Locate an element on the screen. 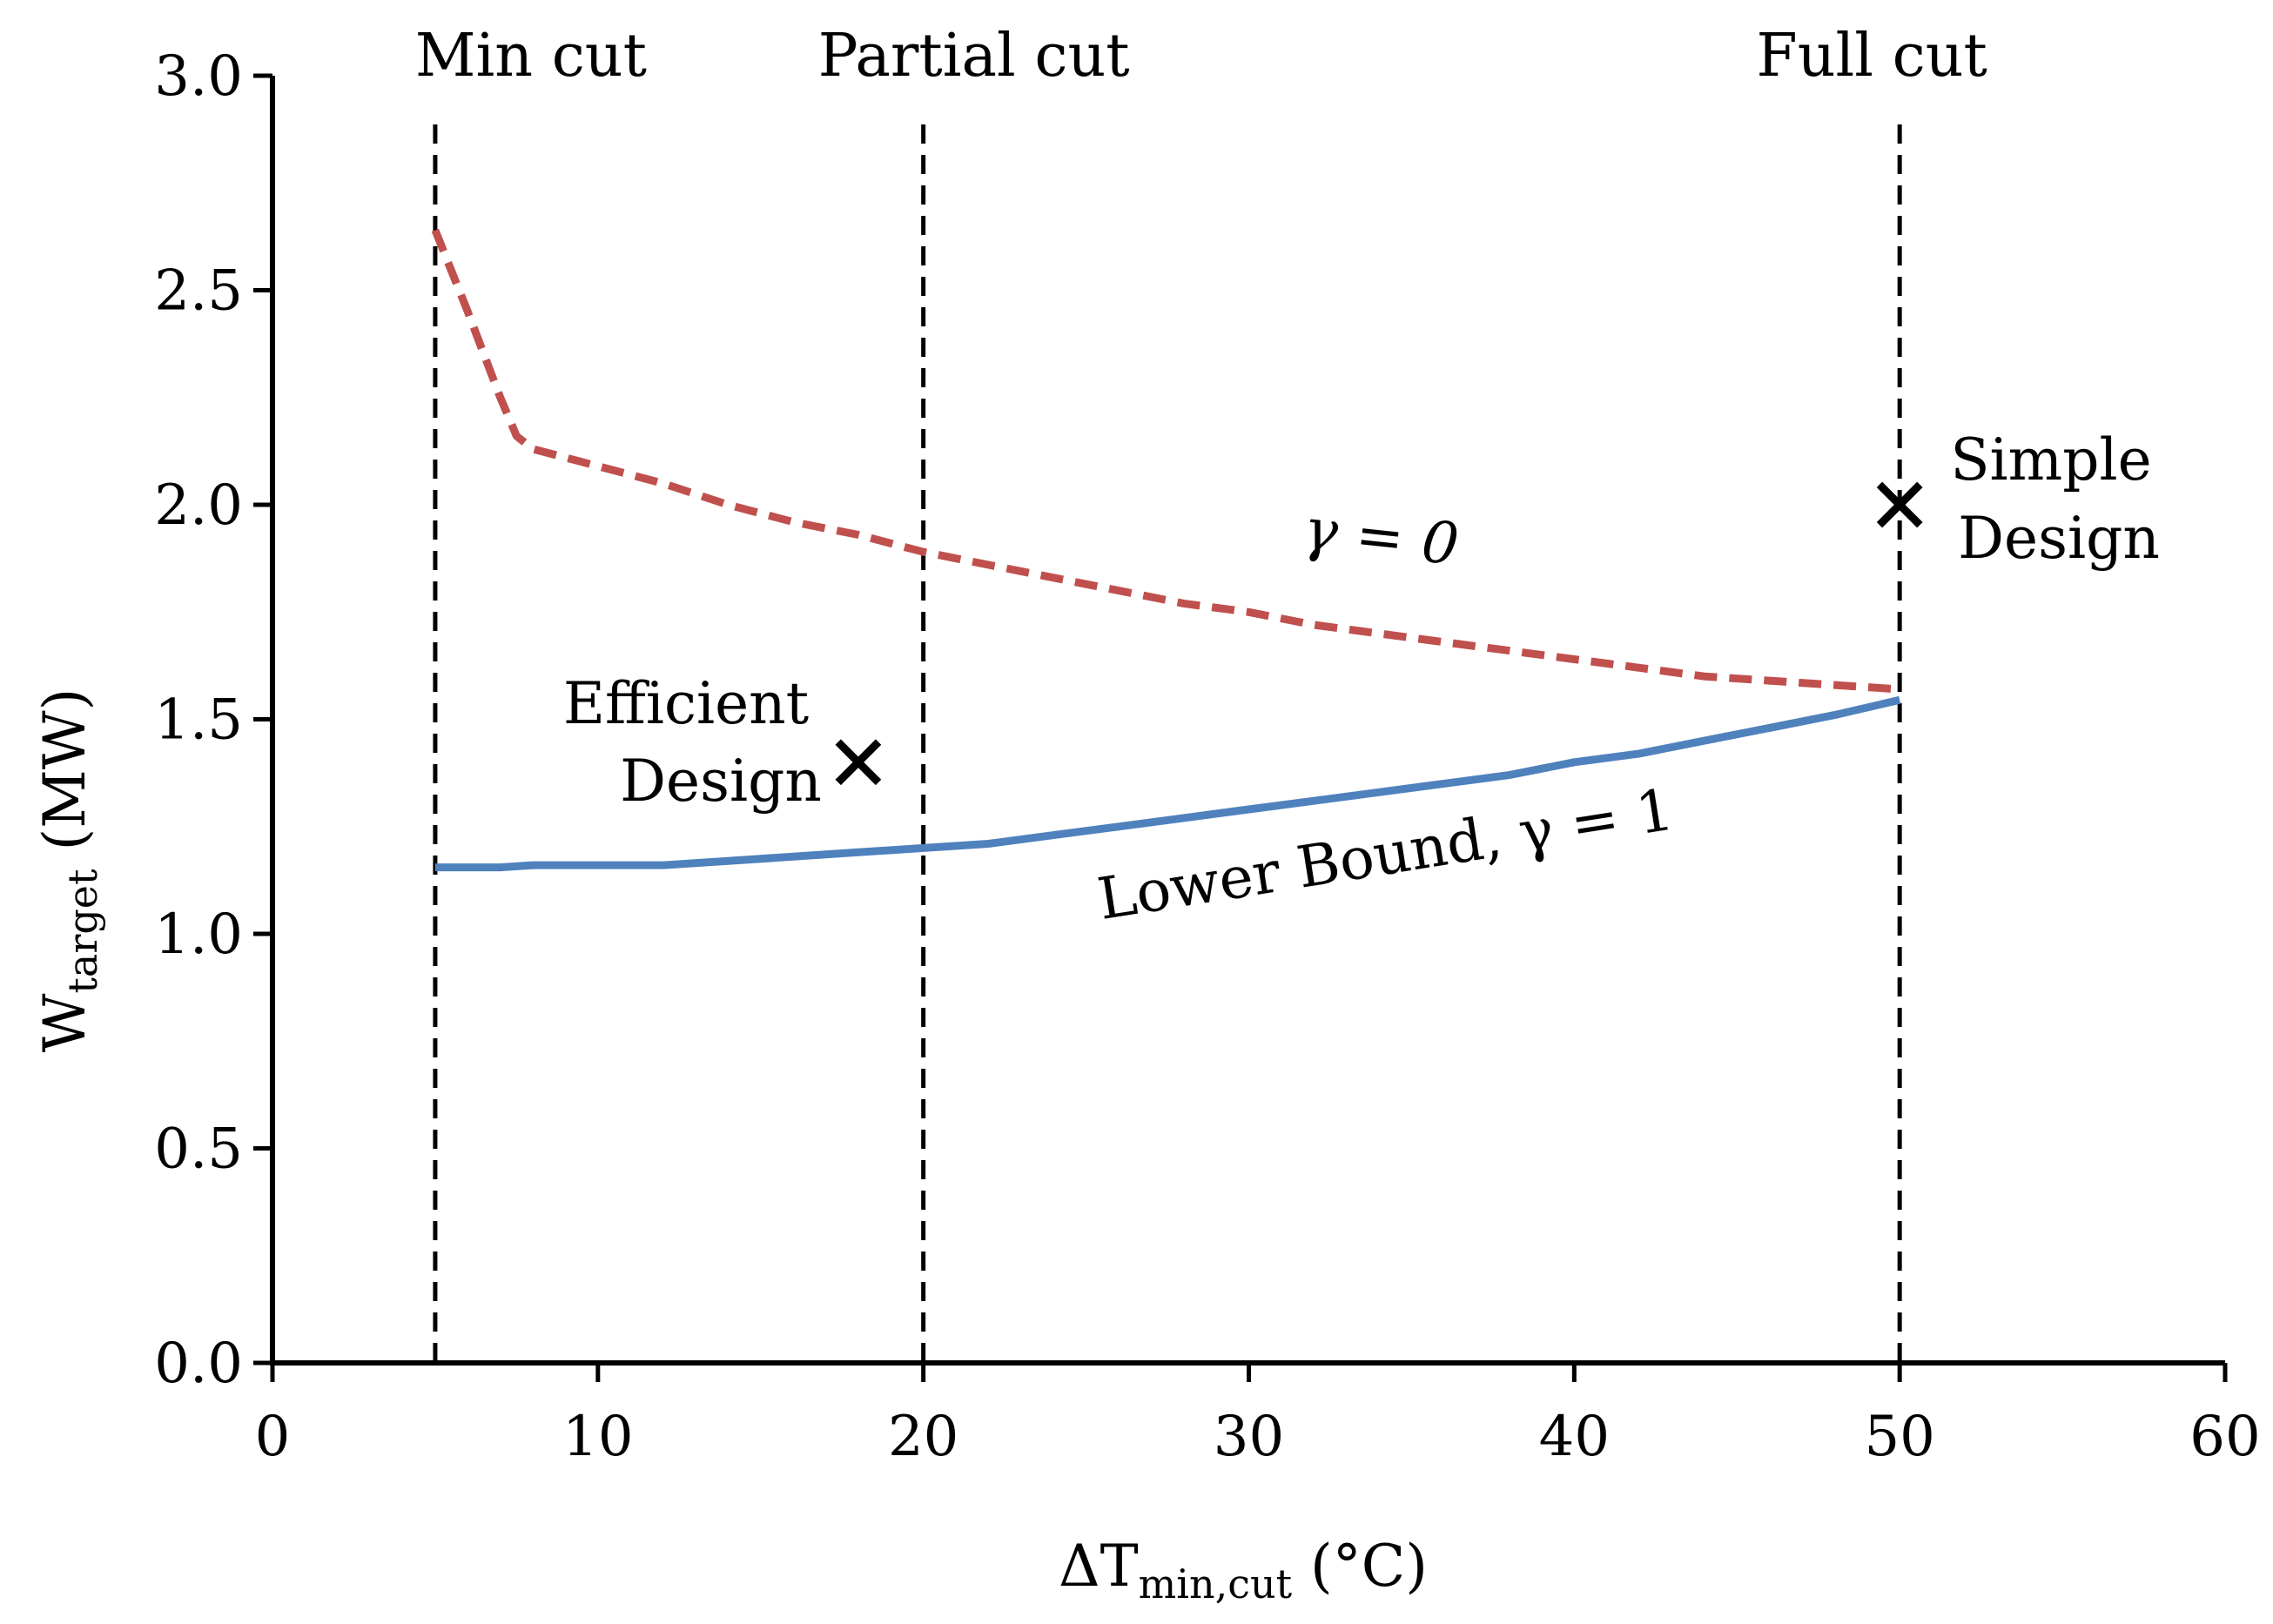  efficient-design-label: Design is located at coordinates (721, 781).